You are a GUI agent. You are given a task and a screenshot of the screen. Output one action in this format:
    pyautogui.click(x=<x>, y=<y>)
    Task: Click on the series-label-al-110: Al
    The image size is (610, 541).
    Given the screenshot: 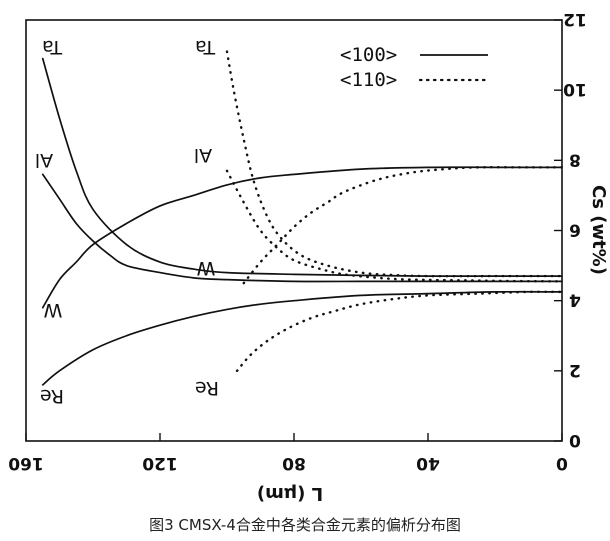 What is the action you would take?
    pyautogui.click(x=203, y=155)
    